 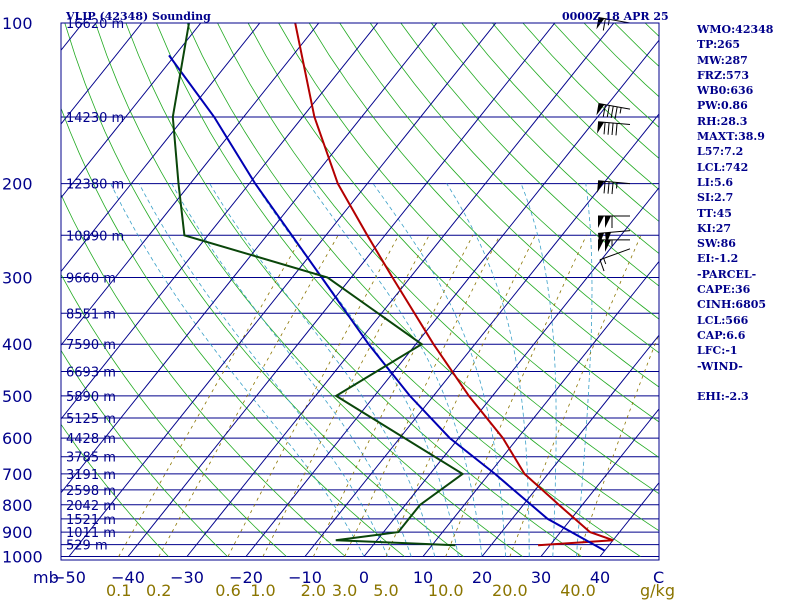 I want to click on mixing-ratio-tick-label: 5.0, so click(x=385, y=590).